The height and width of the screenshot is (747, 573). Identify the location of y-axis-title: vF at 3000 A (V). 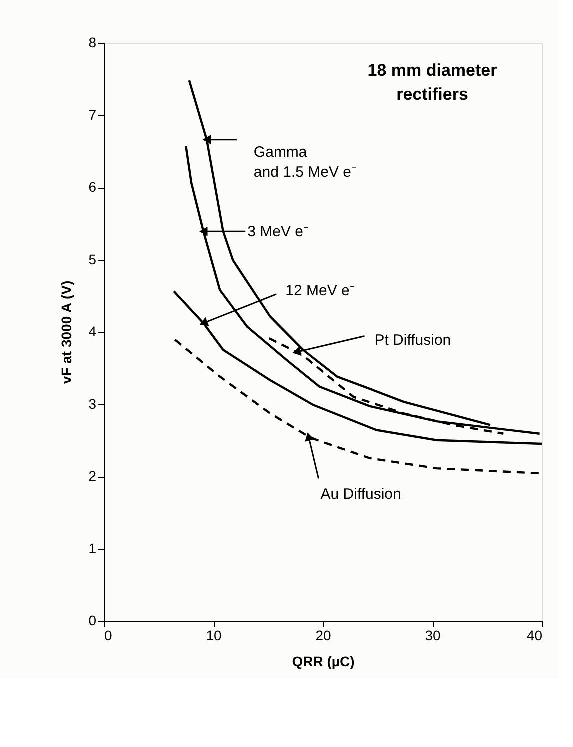
(66, 332).